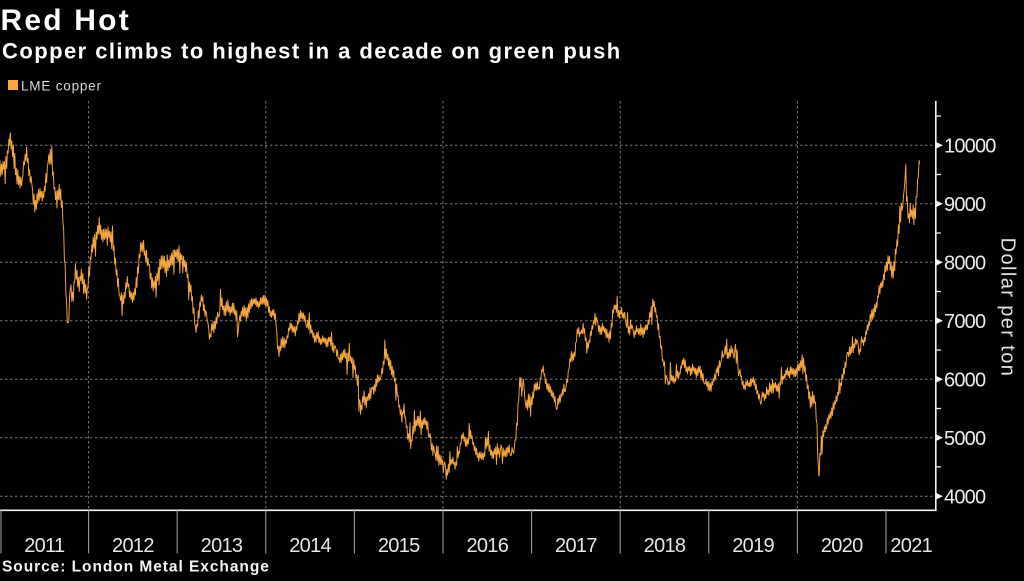  What do you see at coordinates (965, 381) in the screenshot?
I see `svg-text: 6000` at bounding box center [965, 381].